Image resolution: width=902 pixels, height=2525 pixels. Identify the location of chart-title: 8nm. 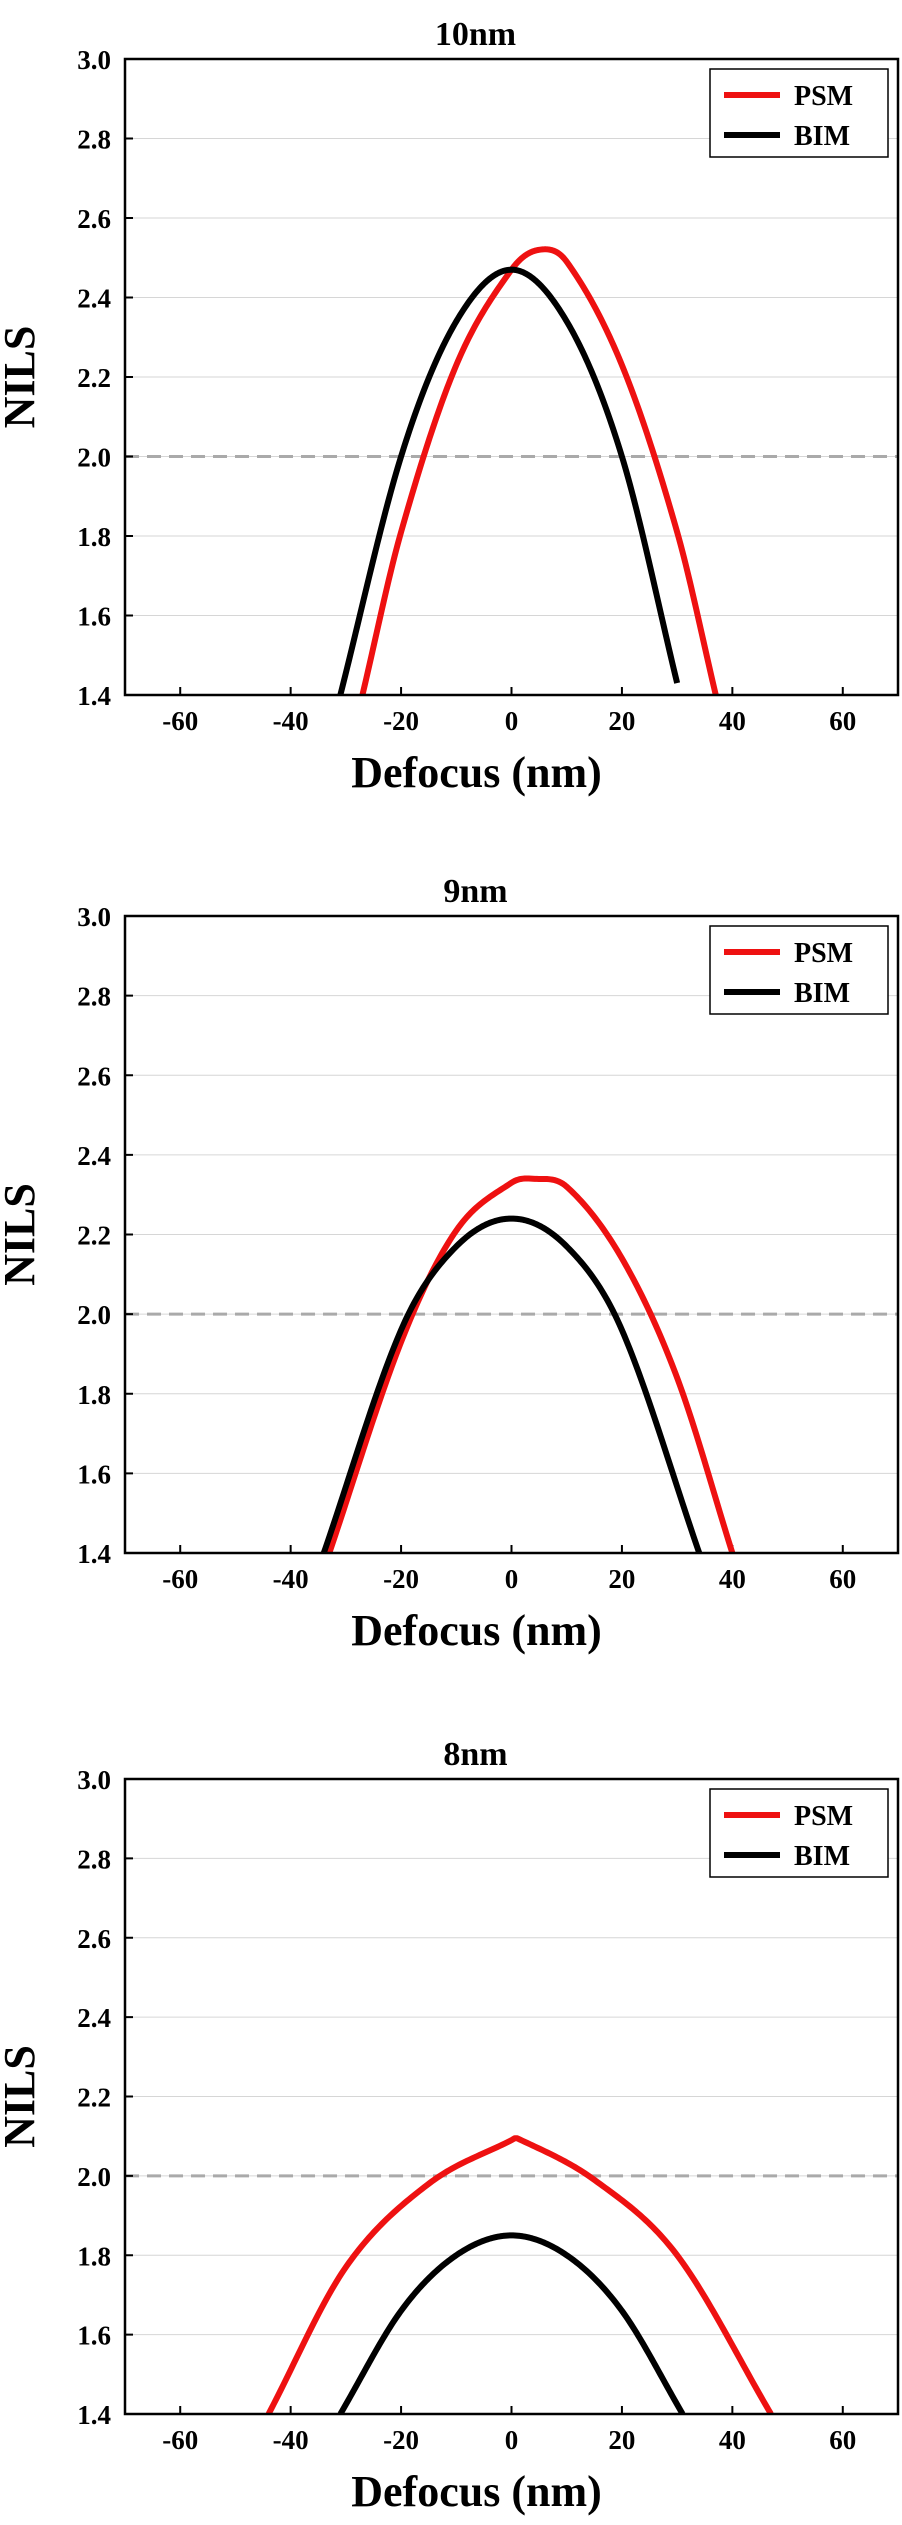
(475, 1754).